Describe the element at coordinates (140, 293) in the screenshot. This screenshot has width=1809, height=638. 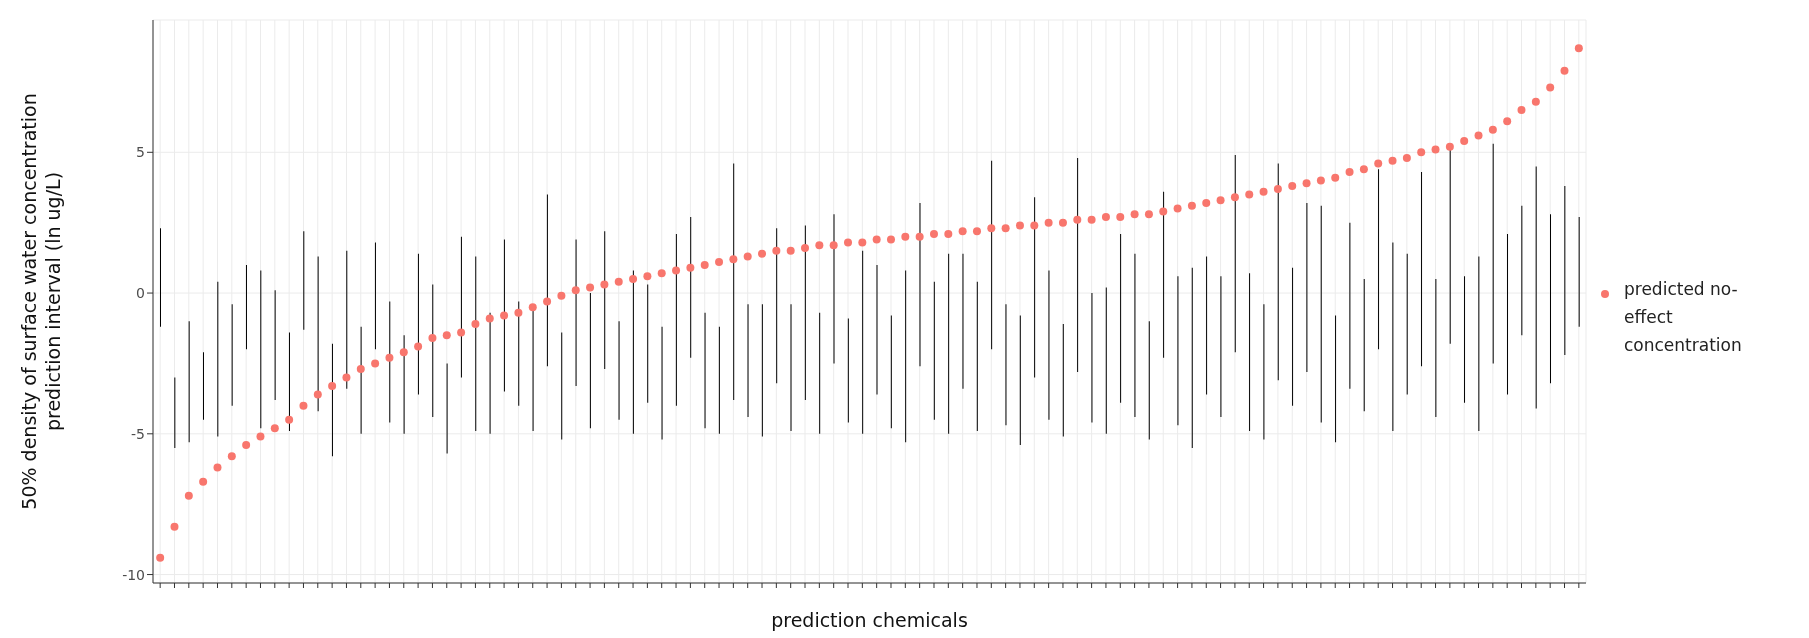
I see `y-tick-label: 0` at that location.